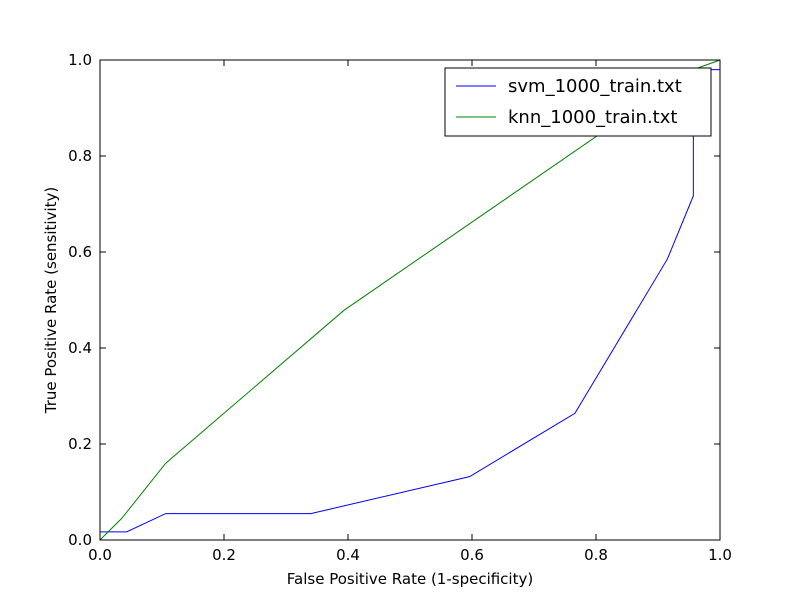 This screenshot has width=800, height=600. Describe the element at coordinates (80, 348) in the screenshot. I see `y-tick-label: 0.4` at that location.